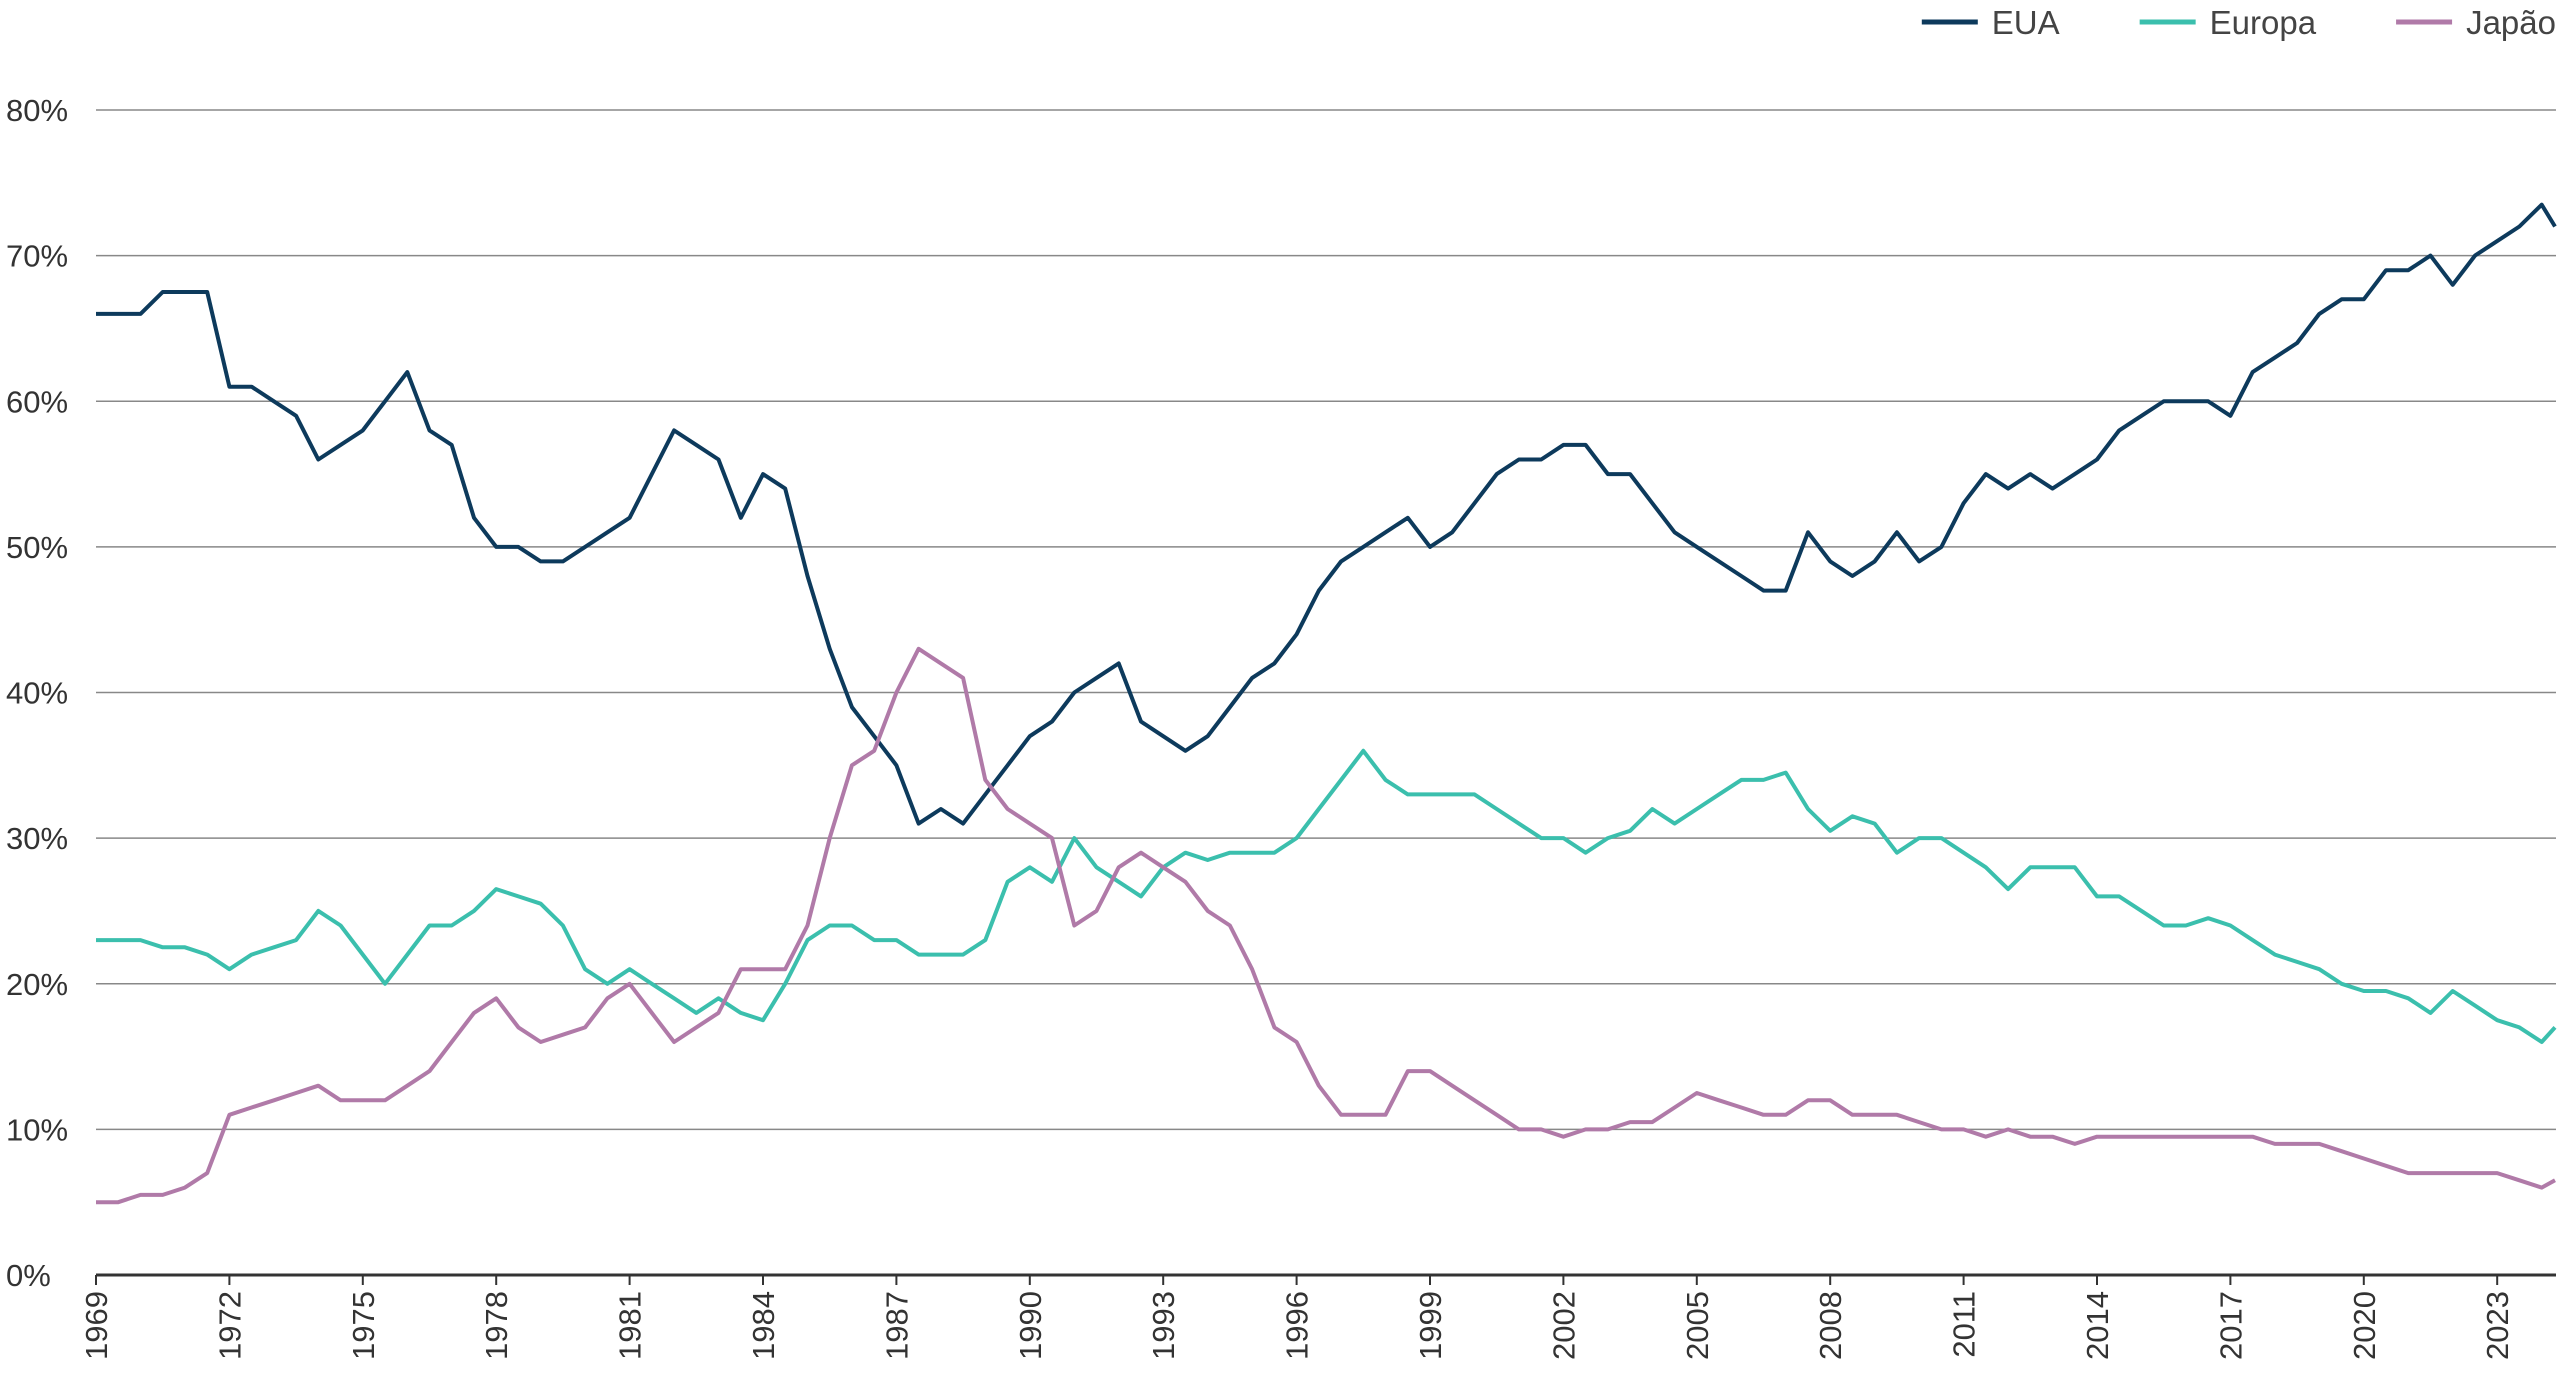  I want to click on x-tick-label: 2023, so click(2497, 1325).